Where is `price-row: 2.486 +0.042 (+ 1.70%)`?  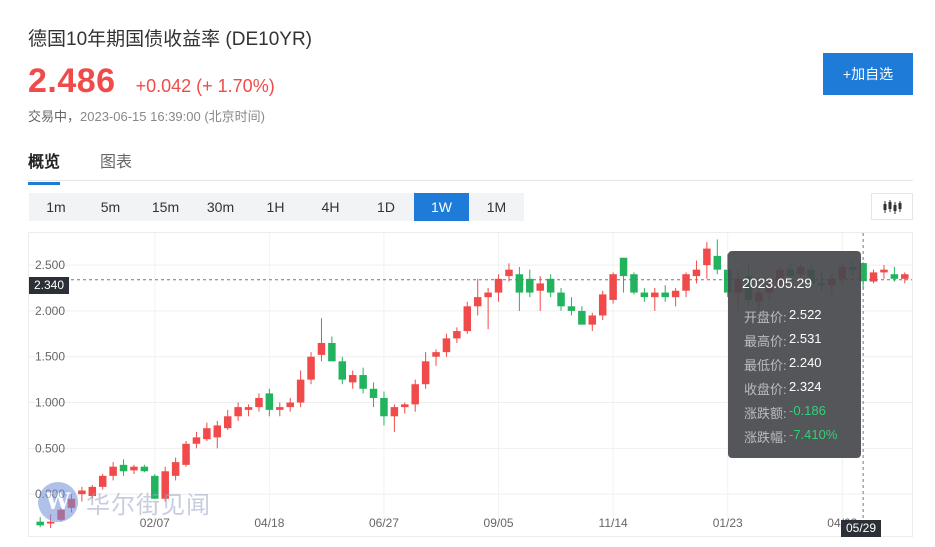
price-row: 2.486 +0.042 (+ 1.70%) is located at coordinates (151, 81).